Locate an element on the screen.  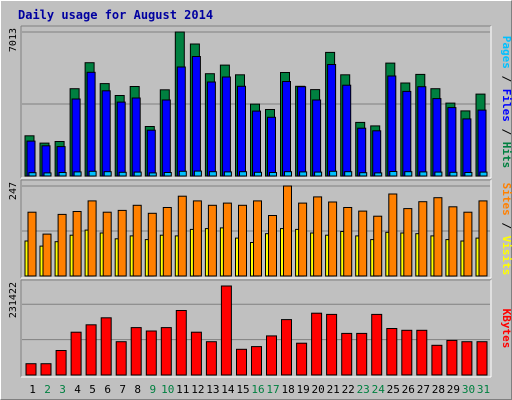
panel-legend: Sites / Visits is located at coordinates (506, 229).